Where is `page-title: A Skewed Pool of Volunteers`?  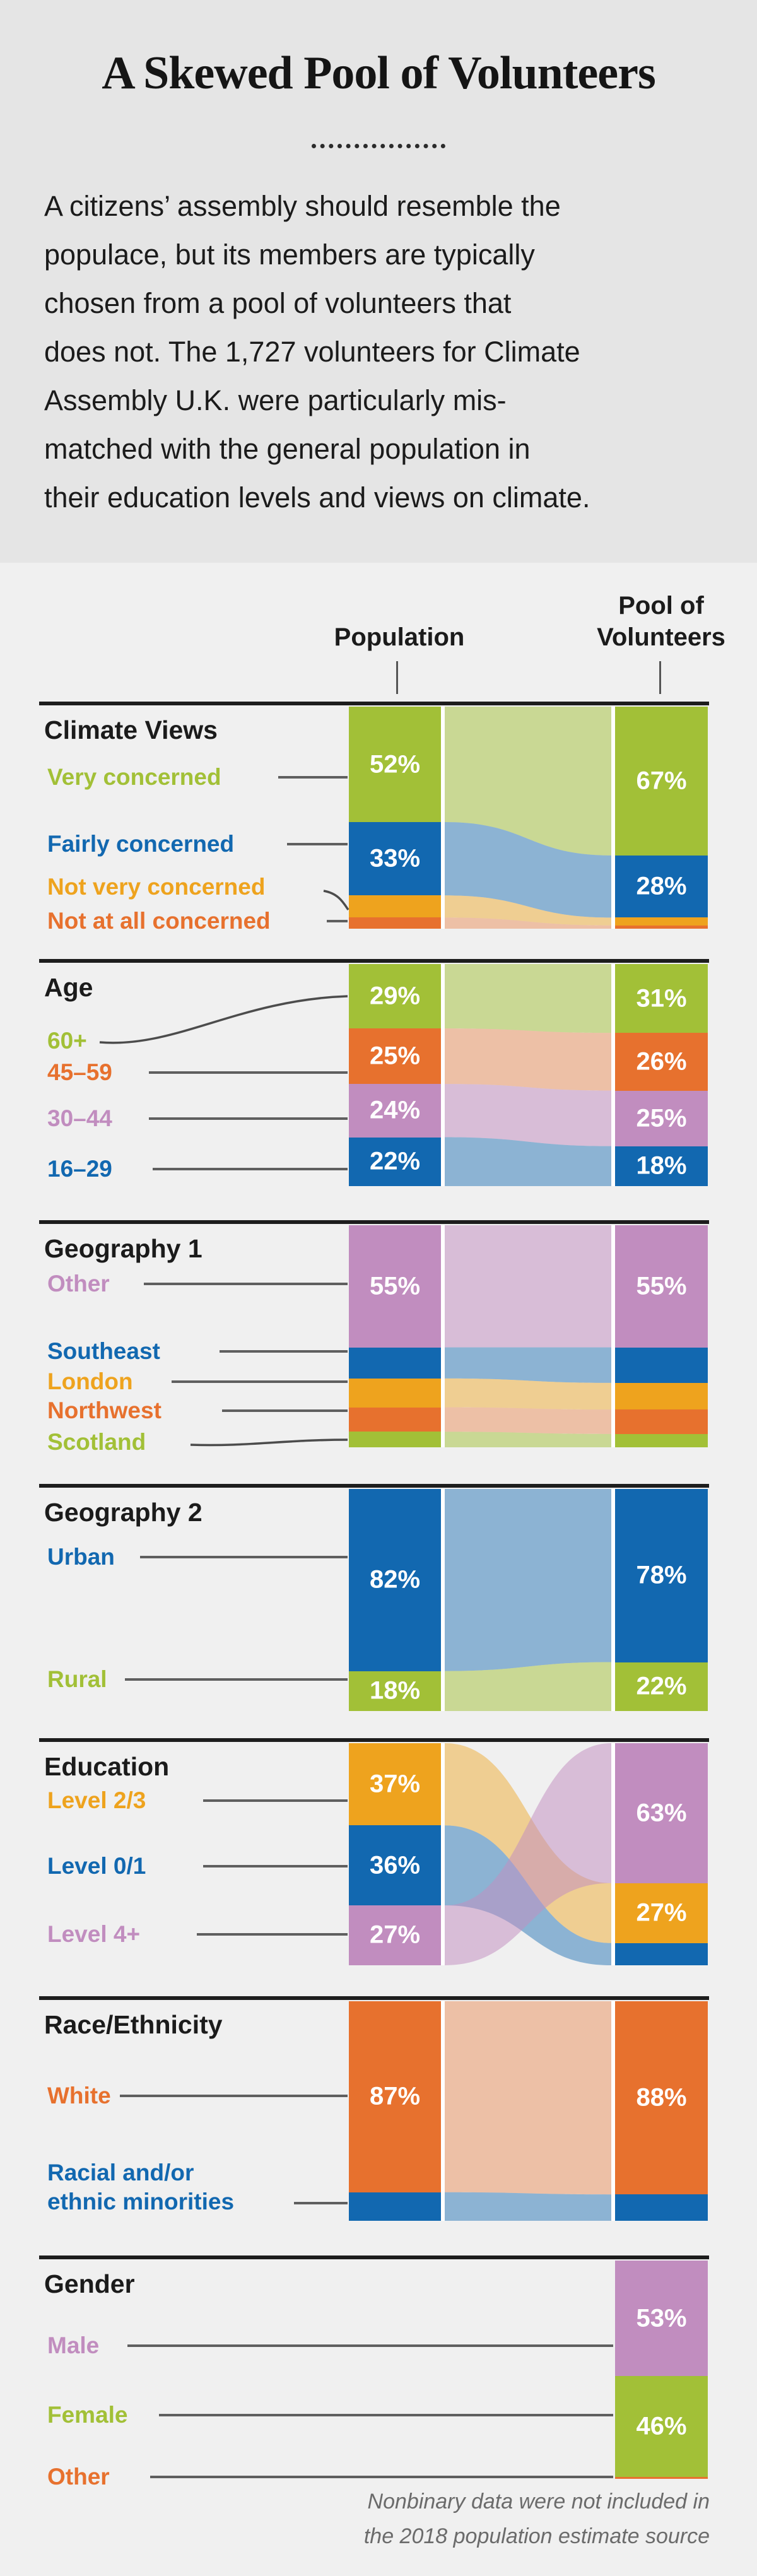 page-title: A Skewed Pool of Volunteers is located at coordinates (379, 73).